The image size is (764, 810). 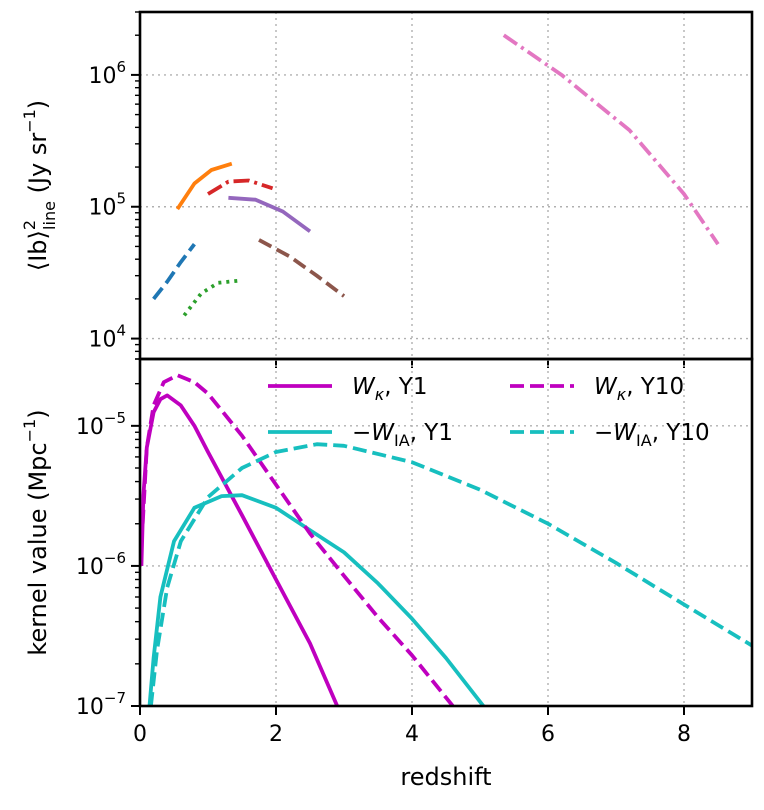 What do you see at coordinates (107, 205) in the screenshot?
I see `y-tick-label: 10⁵` at bounding box center [107, 205].